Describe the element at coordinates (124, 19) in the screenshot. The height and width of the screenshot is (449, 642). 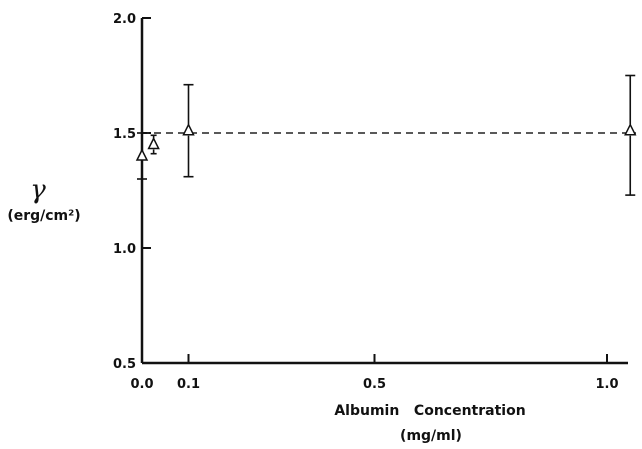
I see `y-tick-label: 2.0` at that location.